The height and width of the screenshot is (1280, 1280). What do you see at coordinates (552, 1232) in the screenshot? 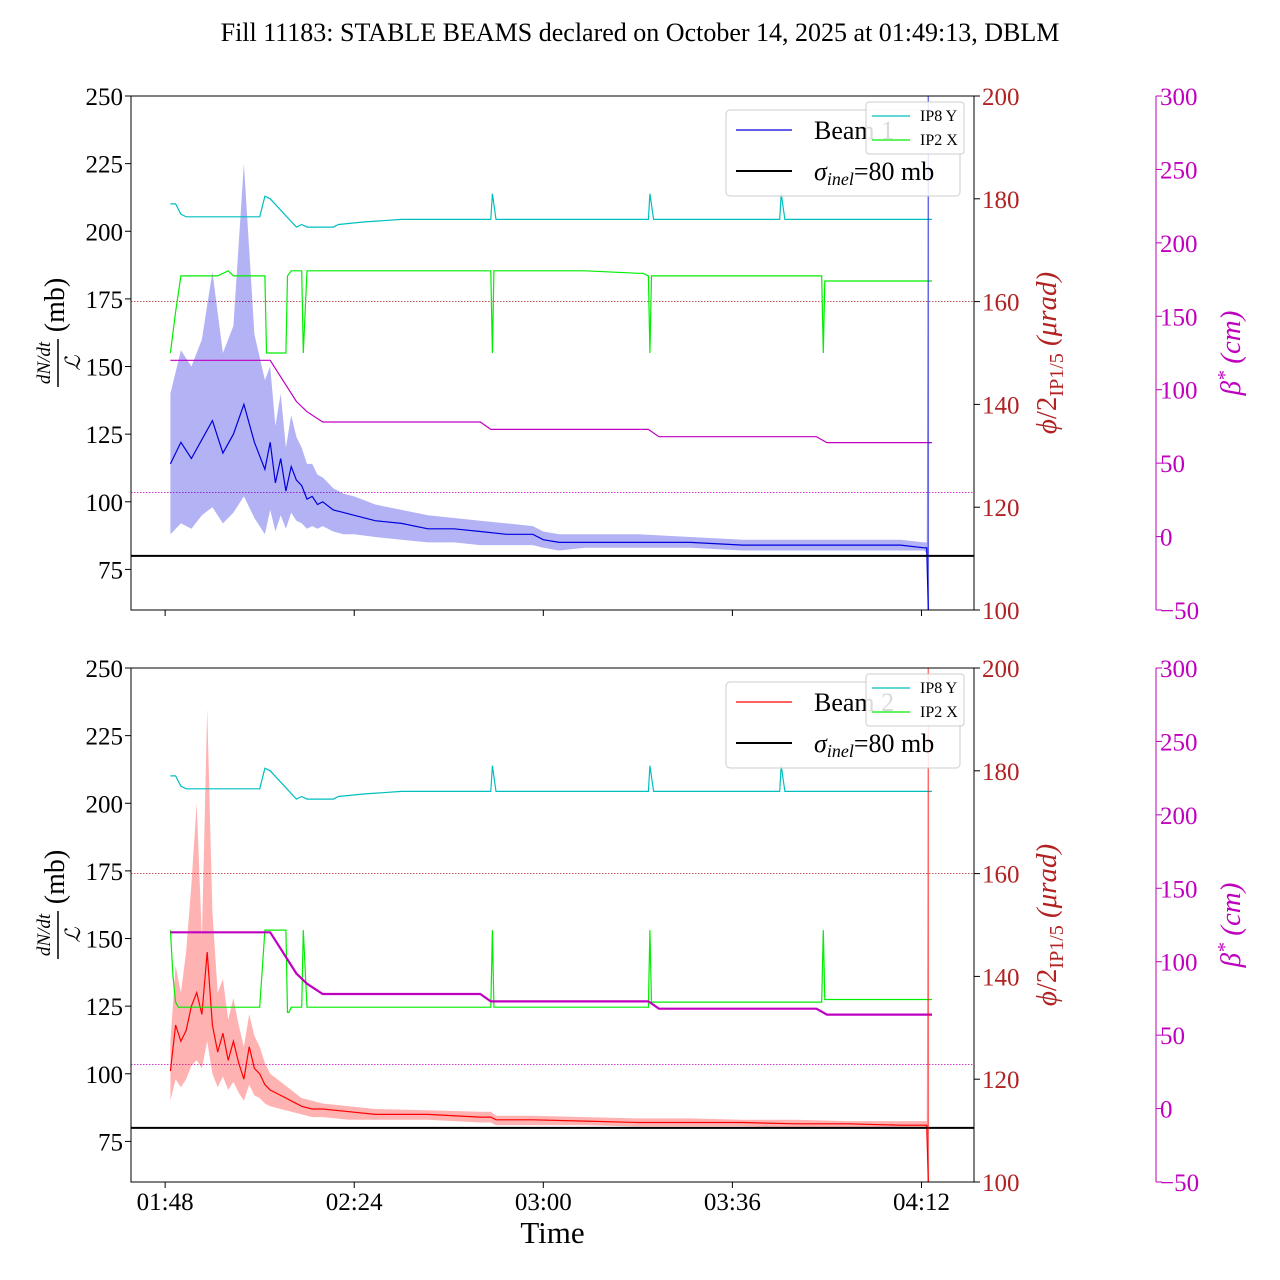
I see `x-axis-label: Time` at bounding box center [552, 1232].